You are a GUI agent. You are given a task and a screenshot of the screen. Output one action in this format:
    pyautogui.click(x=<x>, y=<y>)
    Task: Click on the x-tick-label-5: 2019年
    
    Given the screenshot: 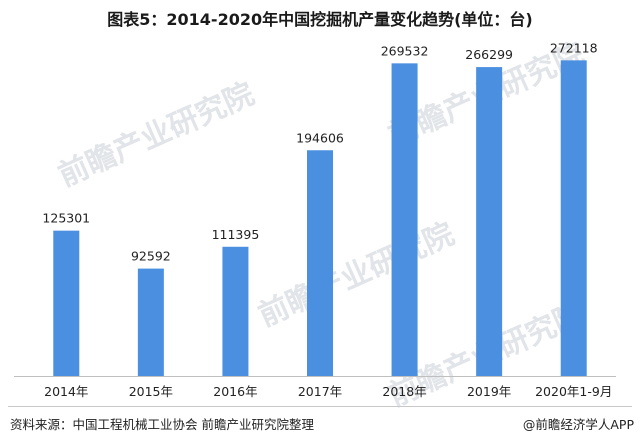 What is the action you would take?
    pyautogui.click(x=489, y=391)
    